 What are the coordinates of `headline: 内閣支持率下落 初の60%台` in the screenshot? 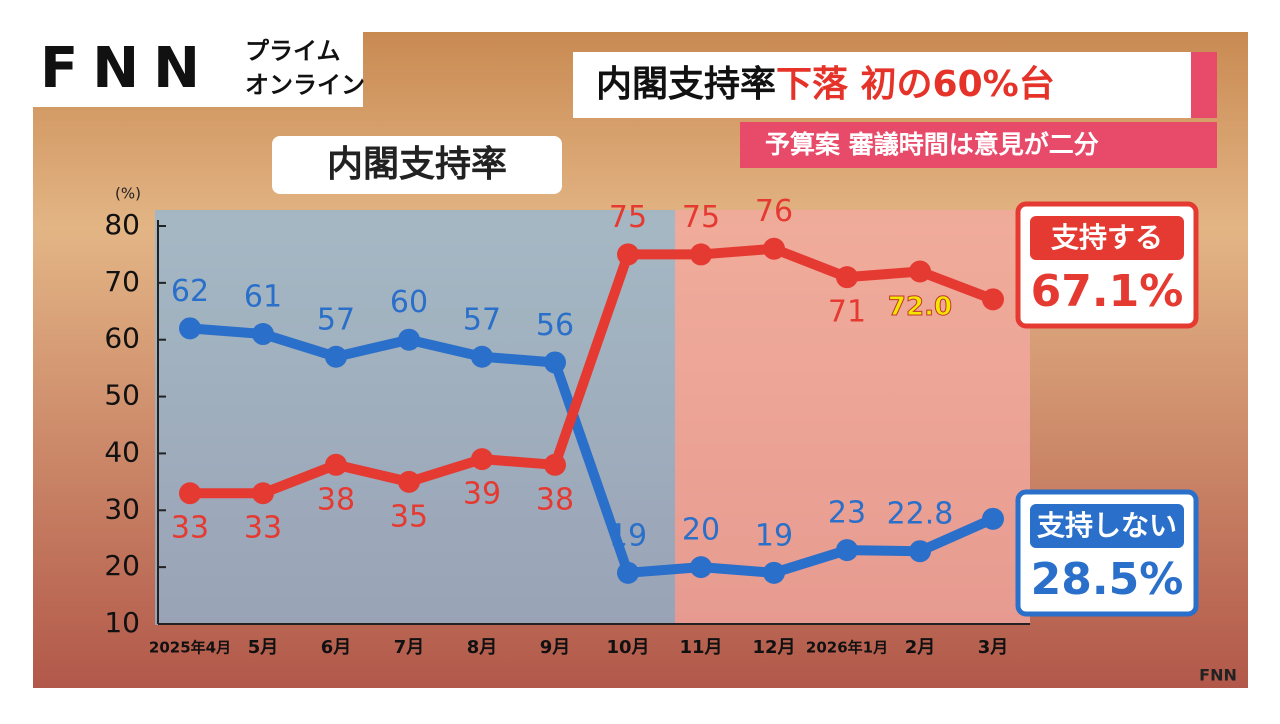 It's located at (825, 84).